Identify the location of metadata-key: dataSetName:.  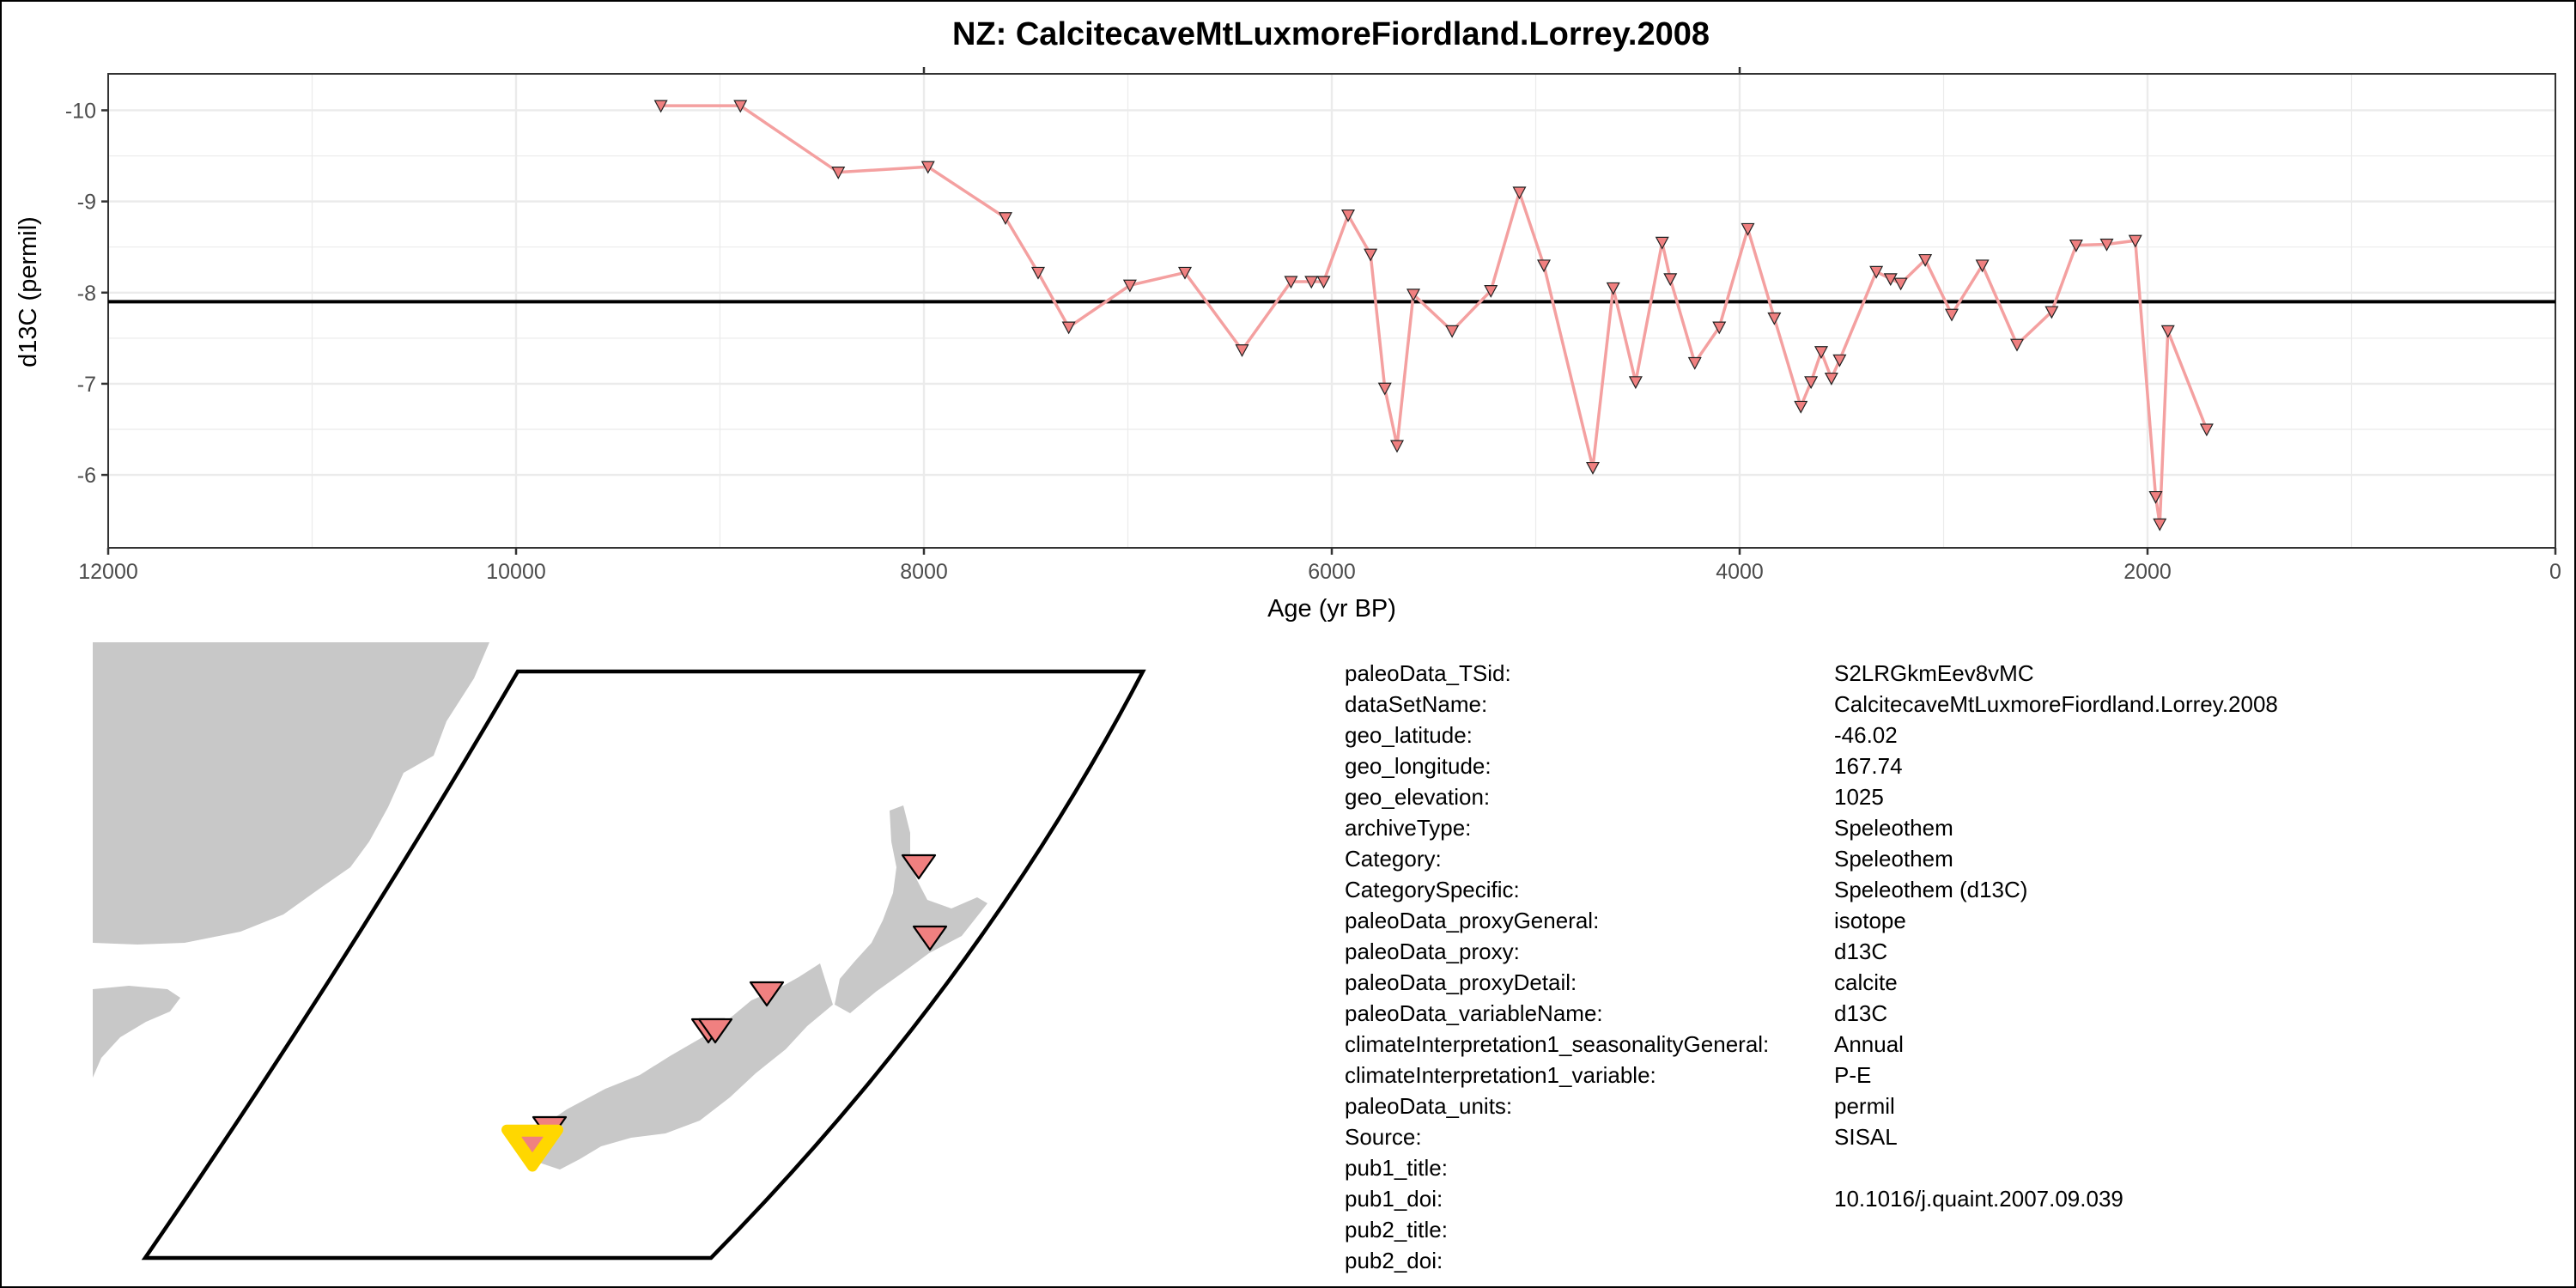
(1416, 704).